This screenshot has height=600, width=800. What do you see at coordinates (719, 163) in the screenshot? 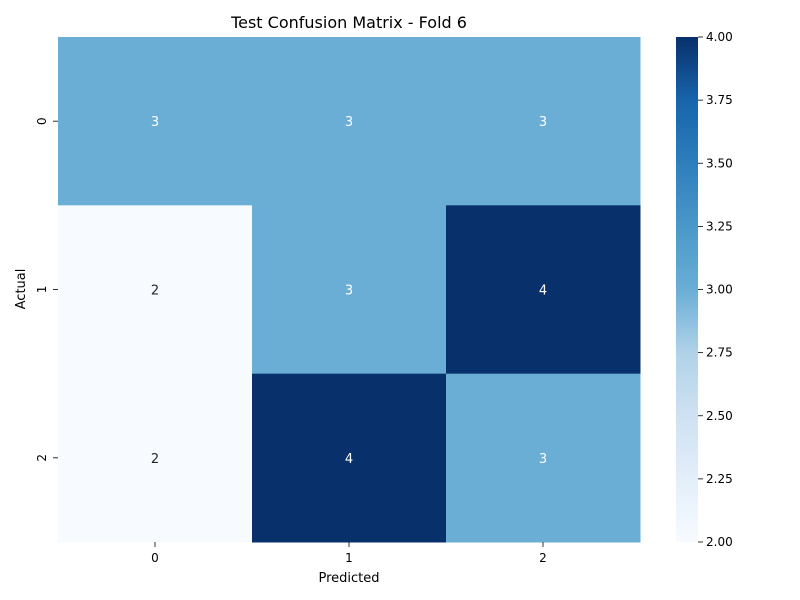
I see `colorbar-tick-label-6: 3.50` at bounding box center [719, 163].